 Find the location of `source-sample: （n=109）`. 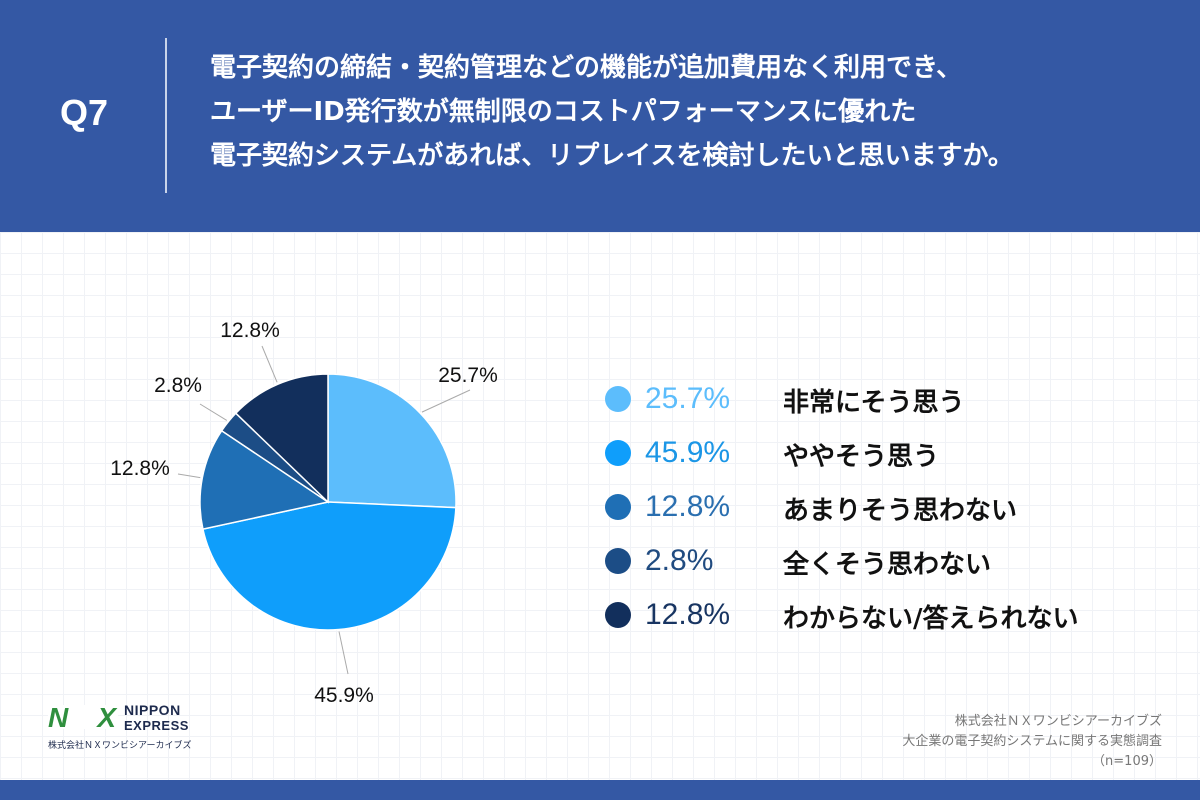

source-sample: （n=109） is located at coordinates (1127, 761).